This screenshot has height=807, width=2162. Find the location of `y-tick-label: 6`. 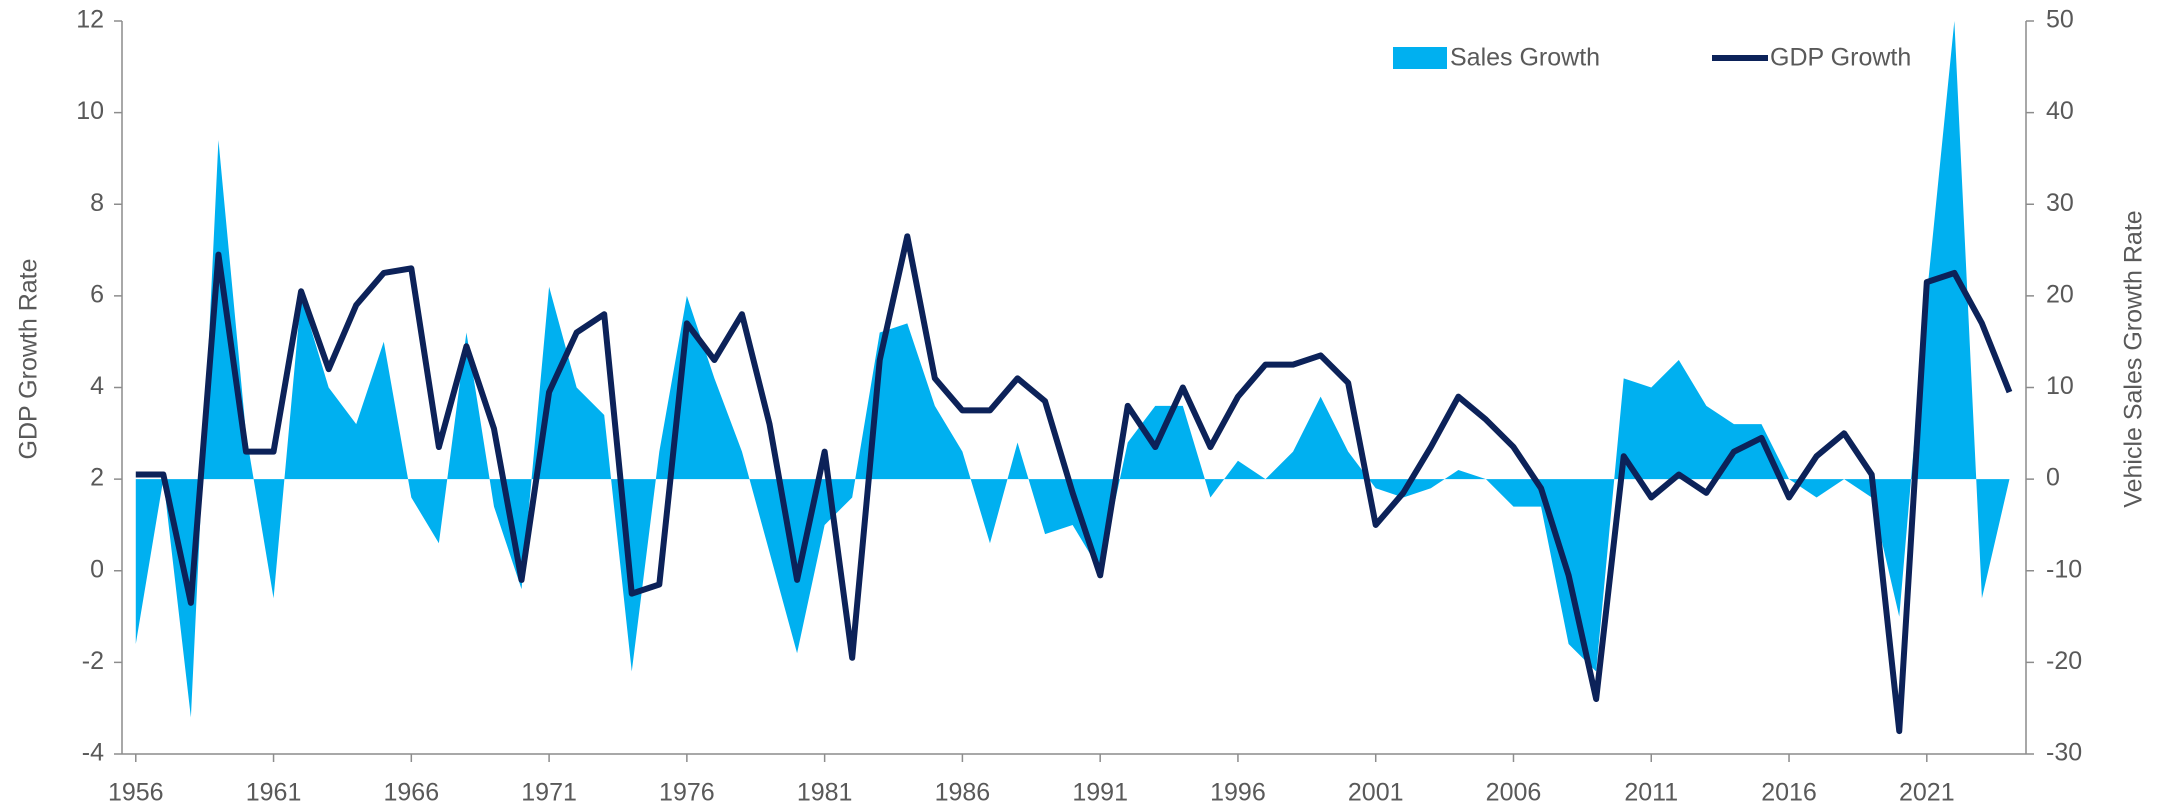

y-tick-label: 6 is located at coordinates (97, 294).